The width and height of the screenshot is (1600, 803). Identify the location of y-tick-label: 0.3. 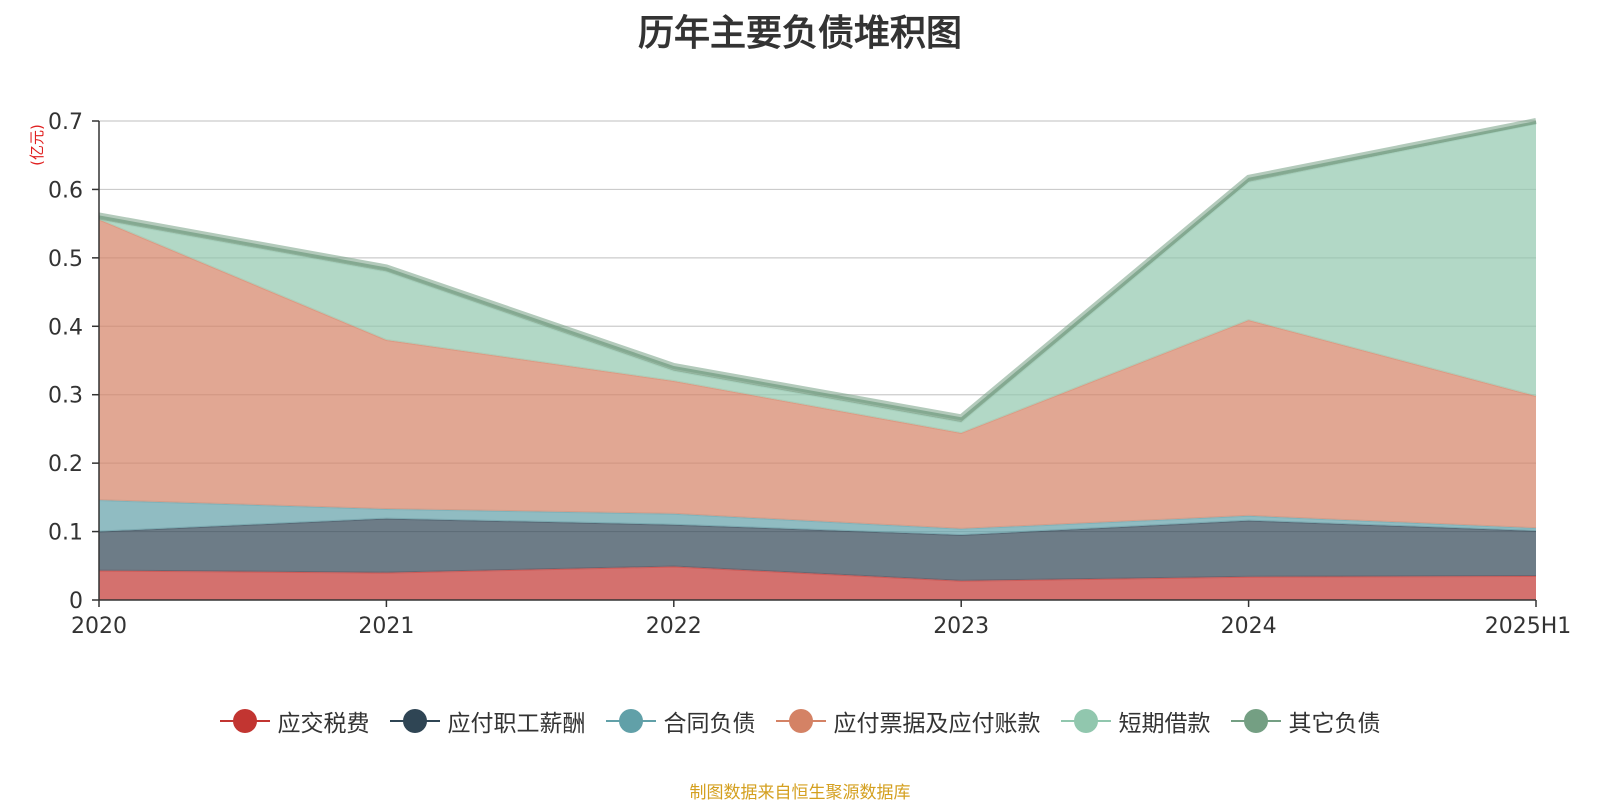
(65, 396).